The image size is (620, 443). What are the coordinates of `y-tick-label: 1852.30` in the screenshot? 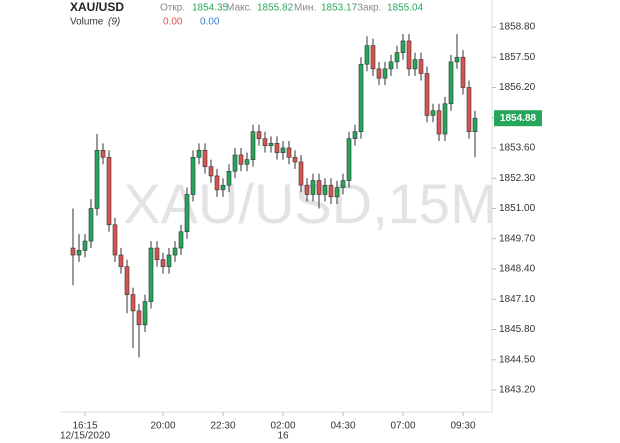 It's located at (517, 178).